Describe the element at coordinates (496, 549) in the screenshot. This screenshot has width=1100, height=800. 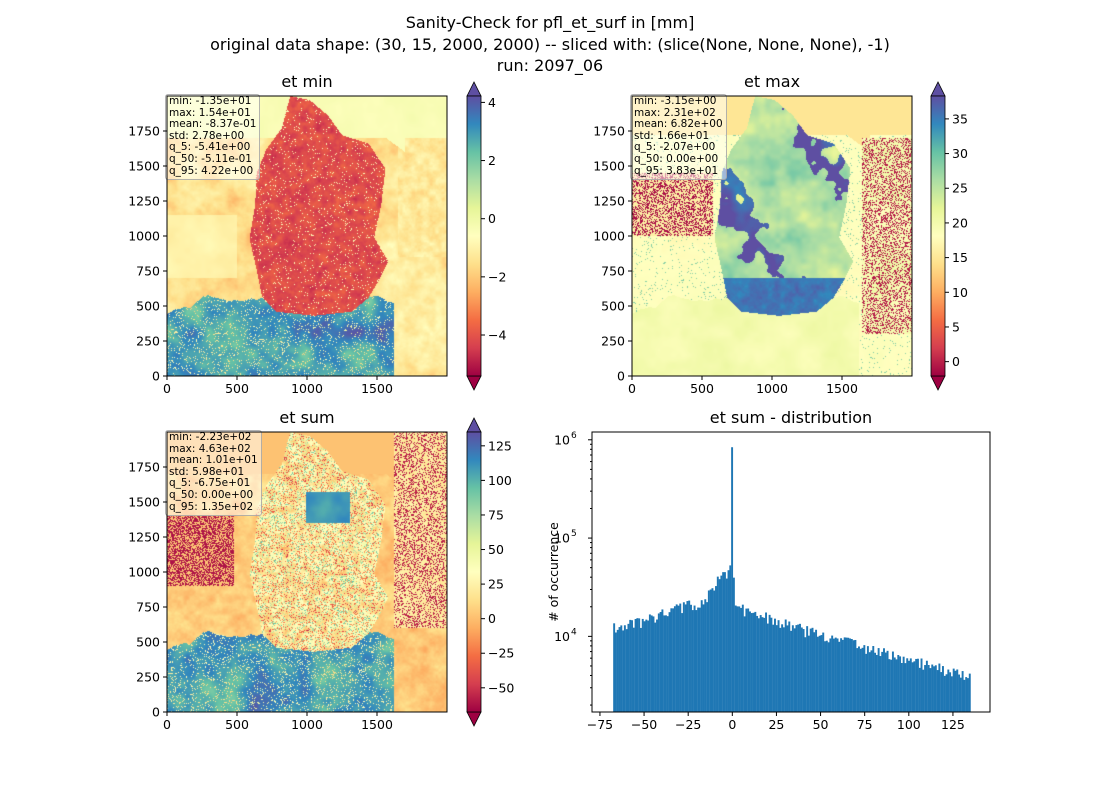
I see `colorbar-tick-label: 50` at that location.